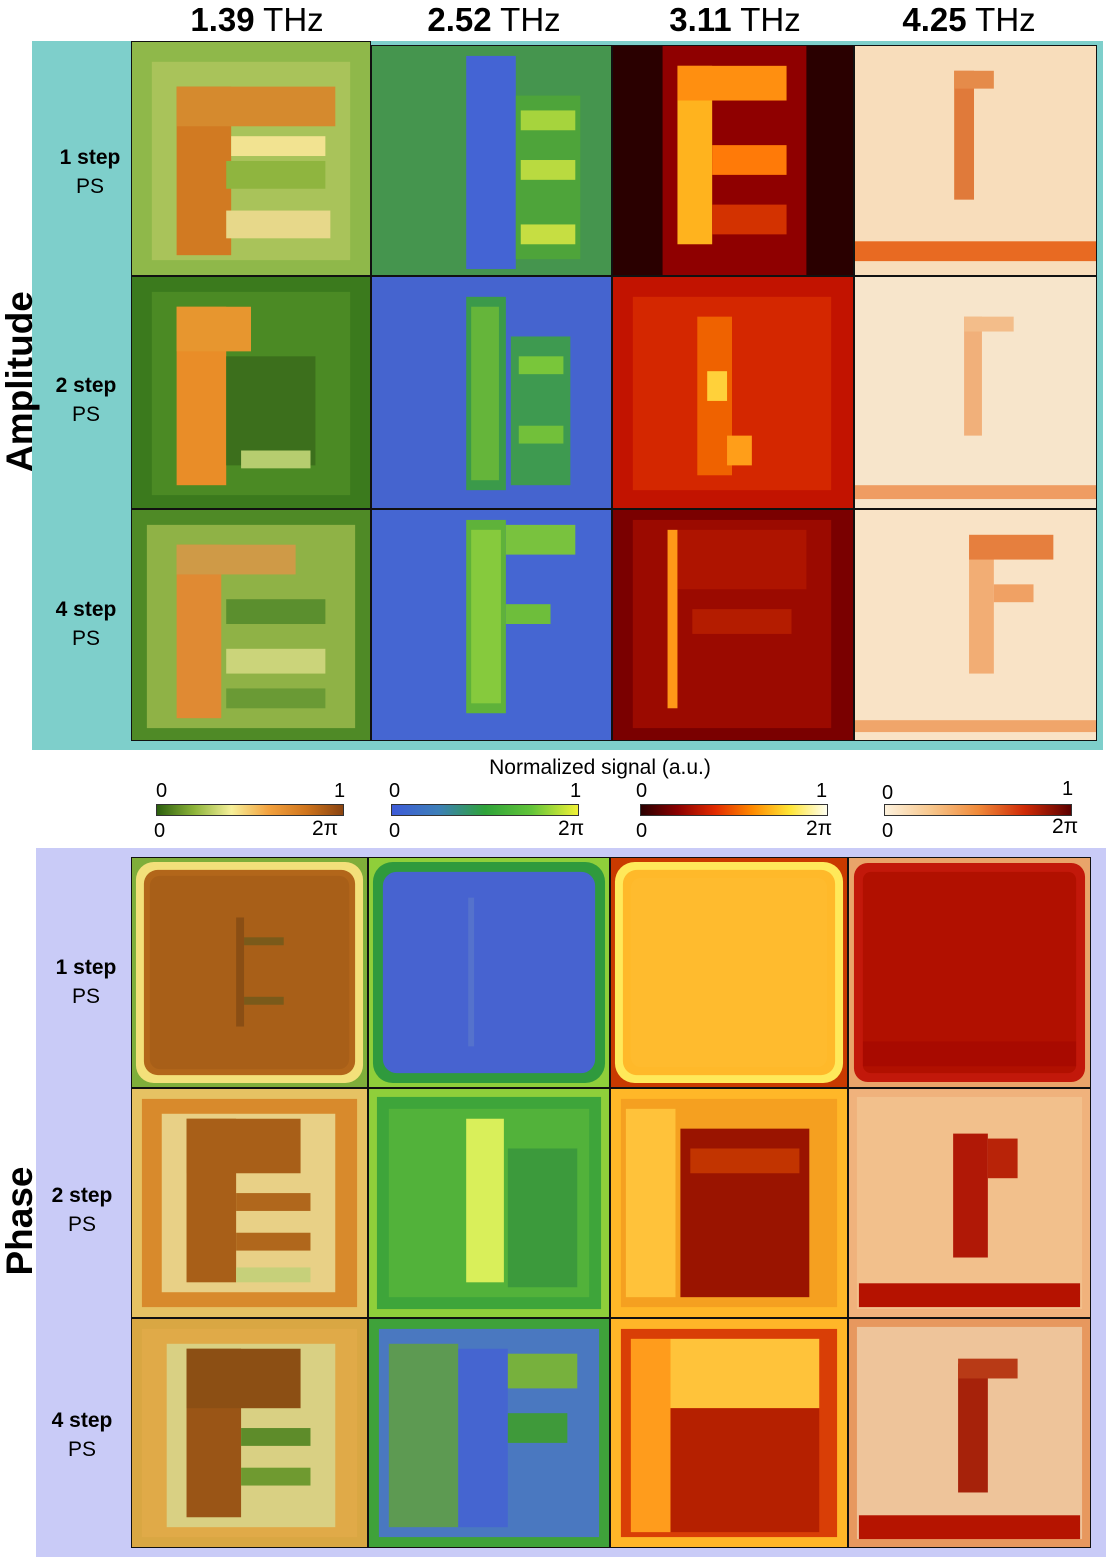 Image resolution: width=1107 pixels, height=1563 pixels. I want to click on row-label-phase-1: 1 step PS, so click(86, 982).